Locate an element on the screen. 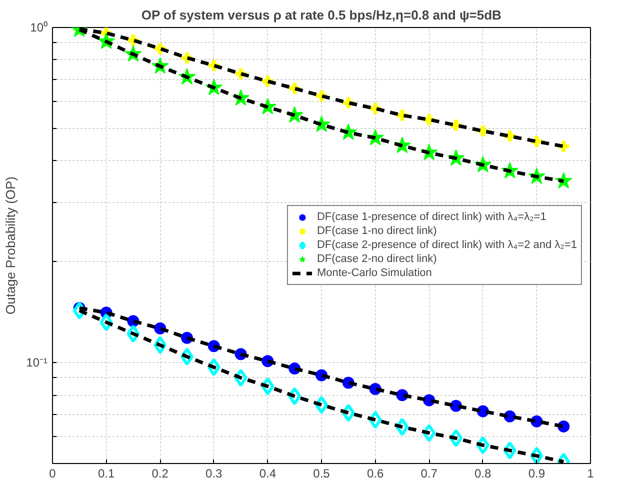 Image resolution: width=618 pixels, height=488 pixels. x-tick-label: 0.4 is located at coordinates (267, 473).